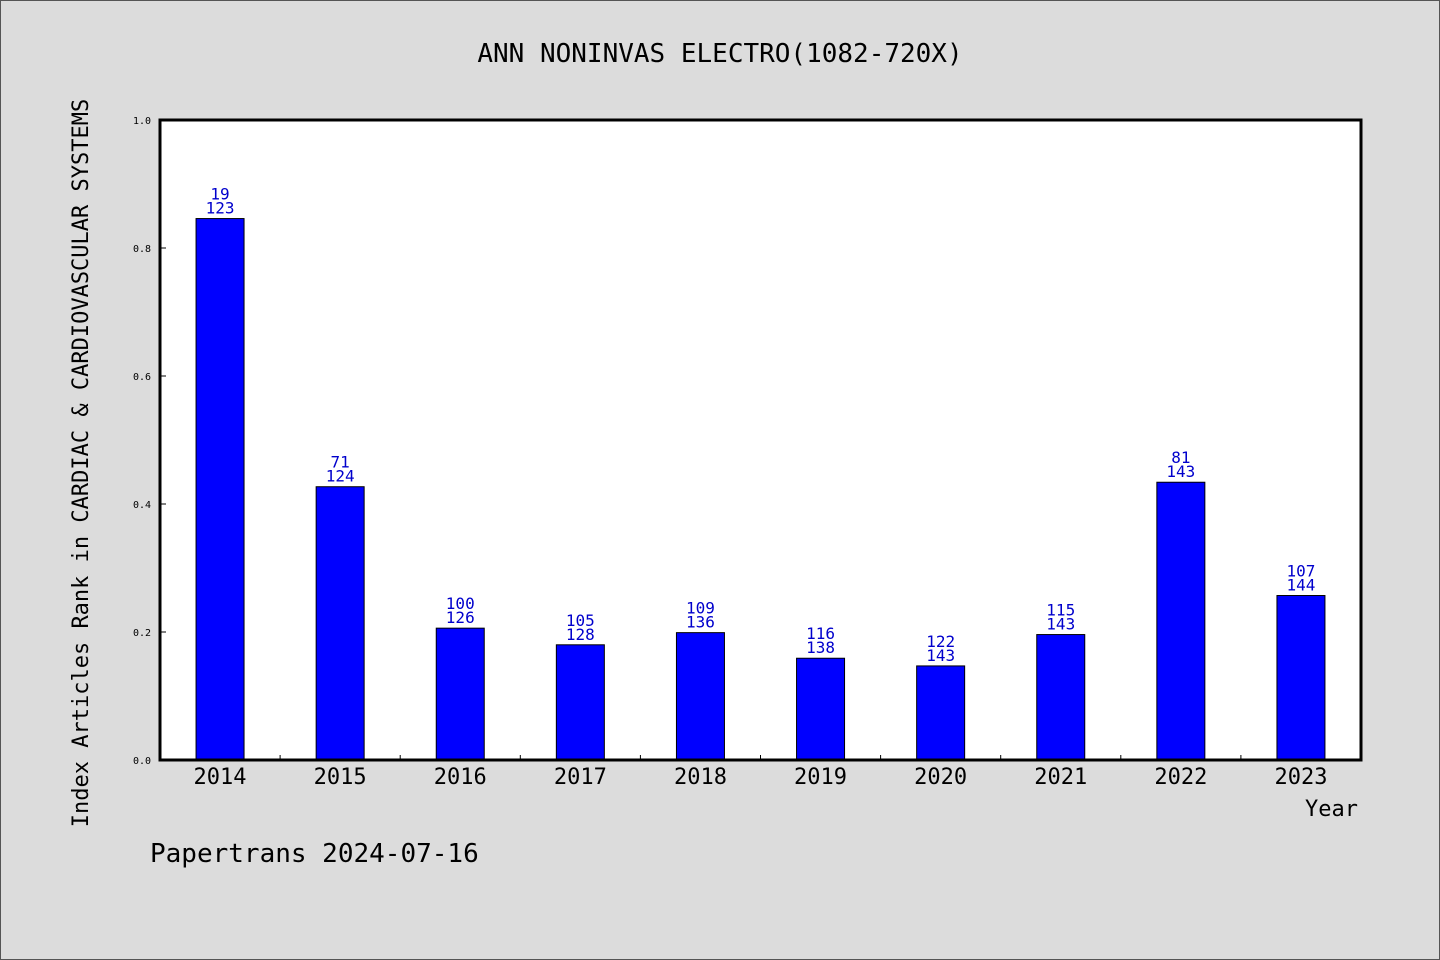 Image resolution: width=1440 pixels, height=960 pixels. What do you see at coordinates (760, 772) in the screenshot?
I see `x-ticks-group: 2014 2015 2016 2017 2018 2019 2020 2021 2022 2023` at bounding box center [760, 772].